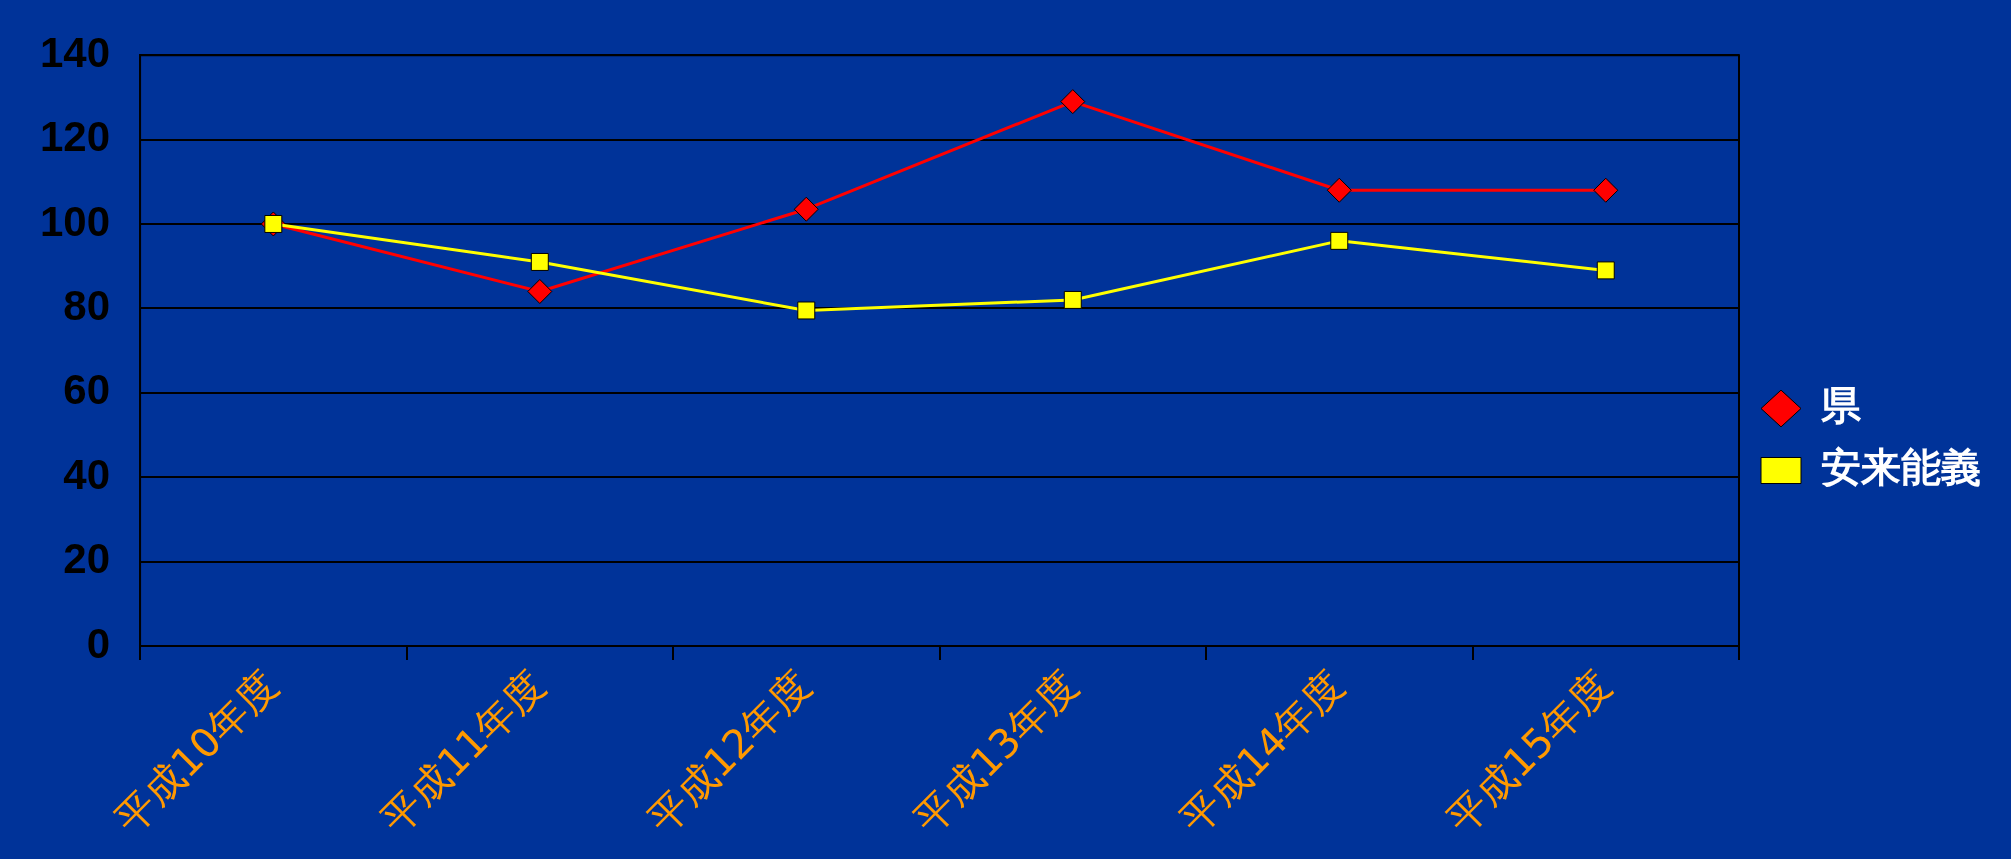  Describe the element at coordinates (87, 390) in the screenshot. I see `y-tick-label: 60` at that location.